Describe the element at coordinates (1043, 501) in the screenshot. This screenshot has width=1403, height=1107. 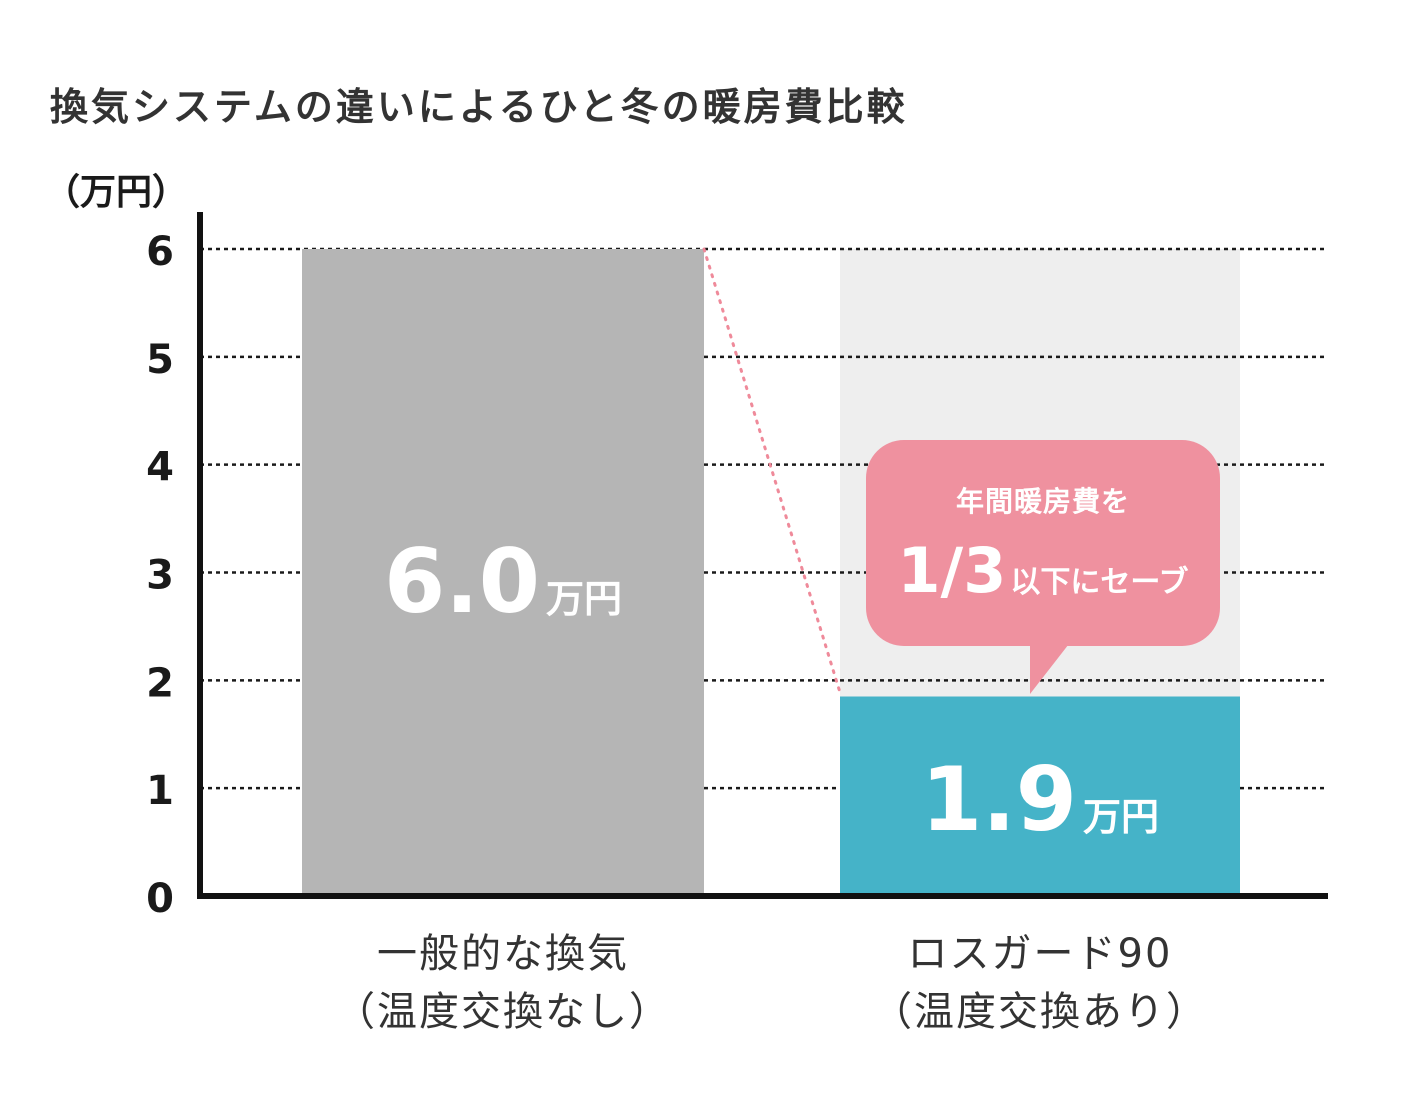
I see `callout-line-1: 年間暖房費を` at that location.